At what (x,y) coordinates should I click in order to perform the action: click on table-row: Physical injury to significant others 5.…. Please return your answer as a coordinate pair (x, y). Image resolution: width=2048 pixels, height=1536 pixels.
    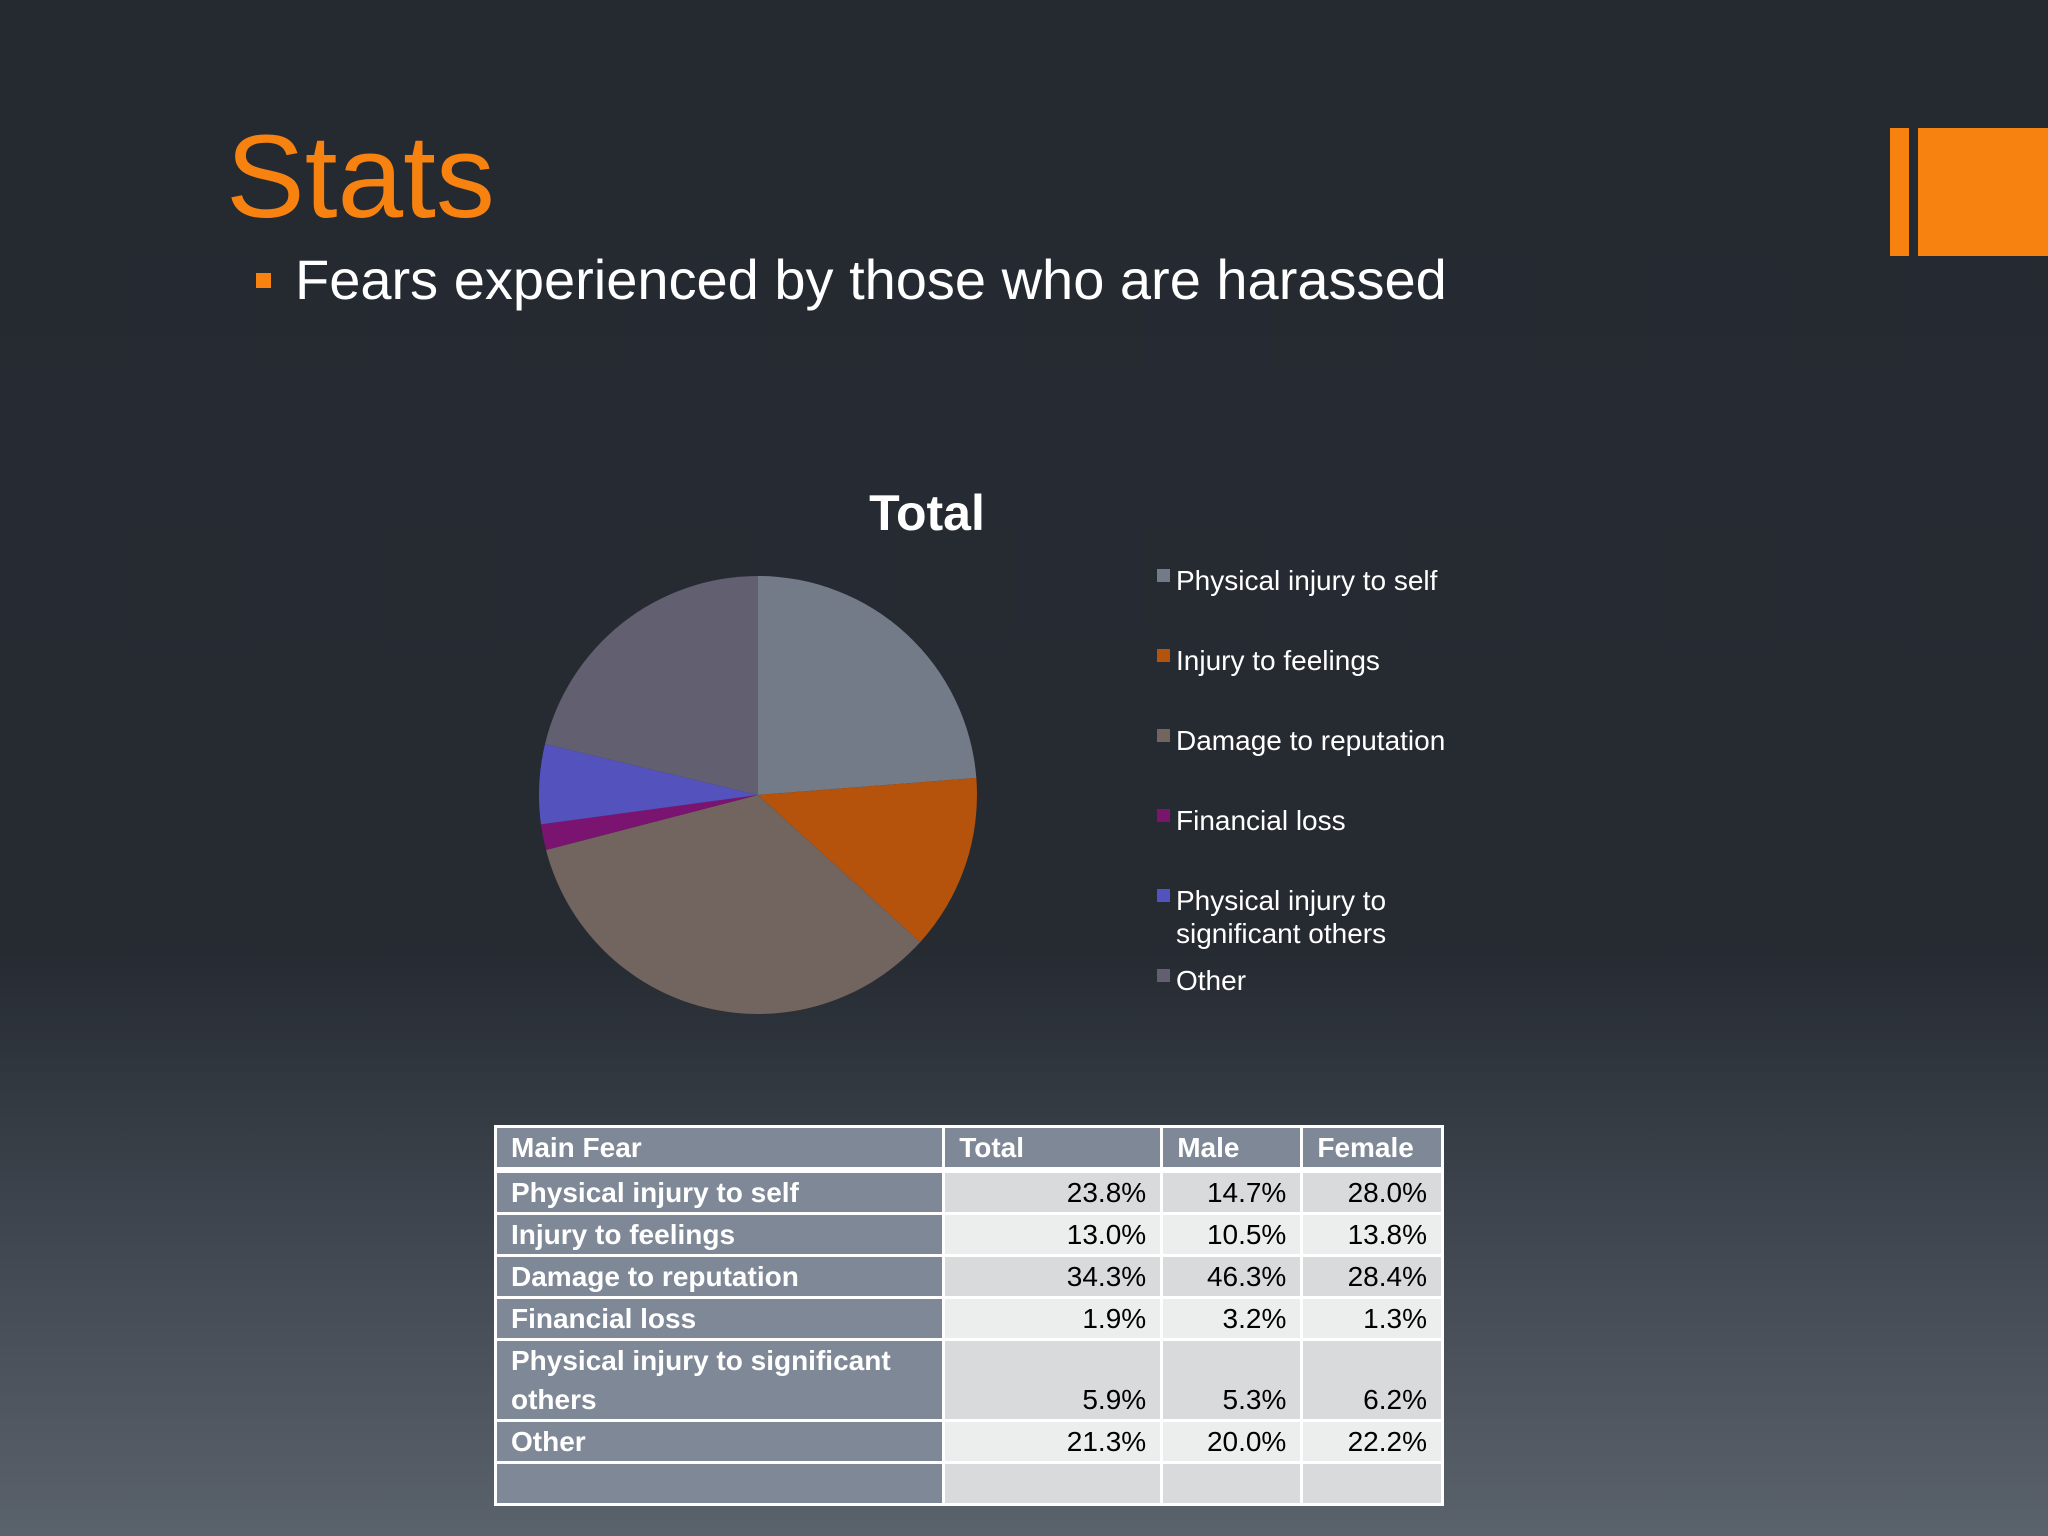
    Looking at the image, I should click on (968, 1380).